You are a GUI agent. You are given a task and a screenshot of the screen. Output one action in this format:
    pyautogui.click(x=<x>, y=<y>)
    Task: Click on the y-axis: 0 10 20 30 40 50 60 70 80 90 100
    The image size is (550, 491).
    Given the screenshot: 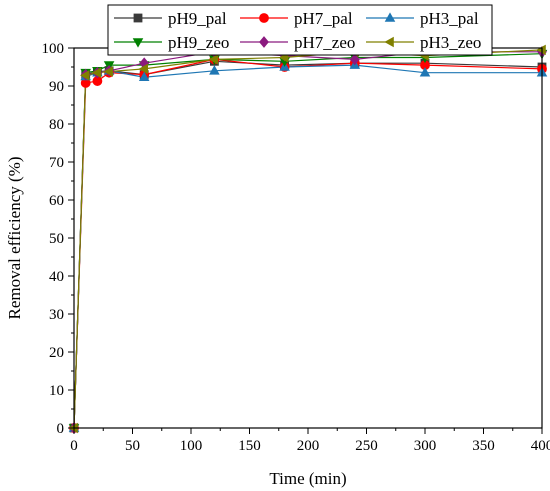 What is the action you would take?
    pyautogui.click(x=58, y=239)
    